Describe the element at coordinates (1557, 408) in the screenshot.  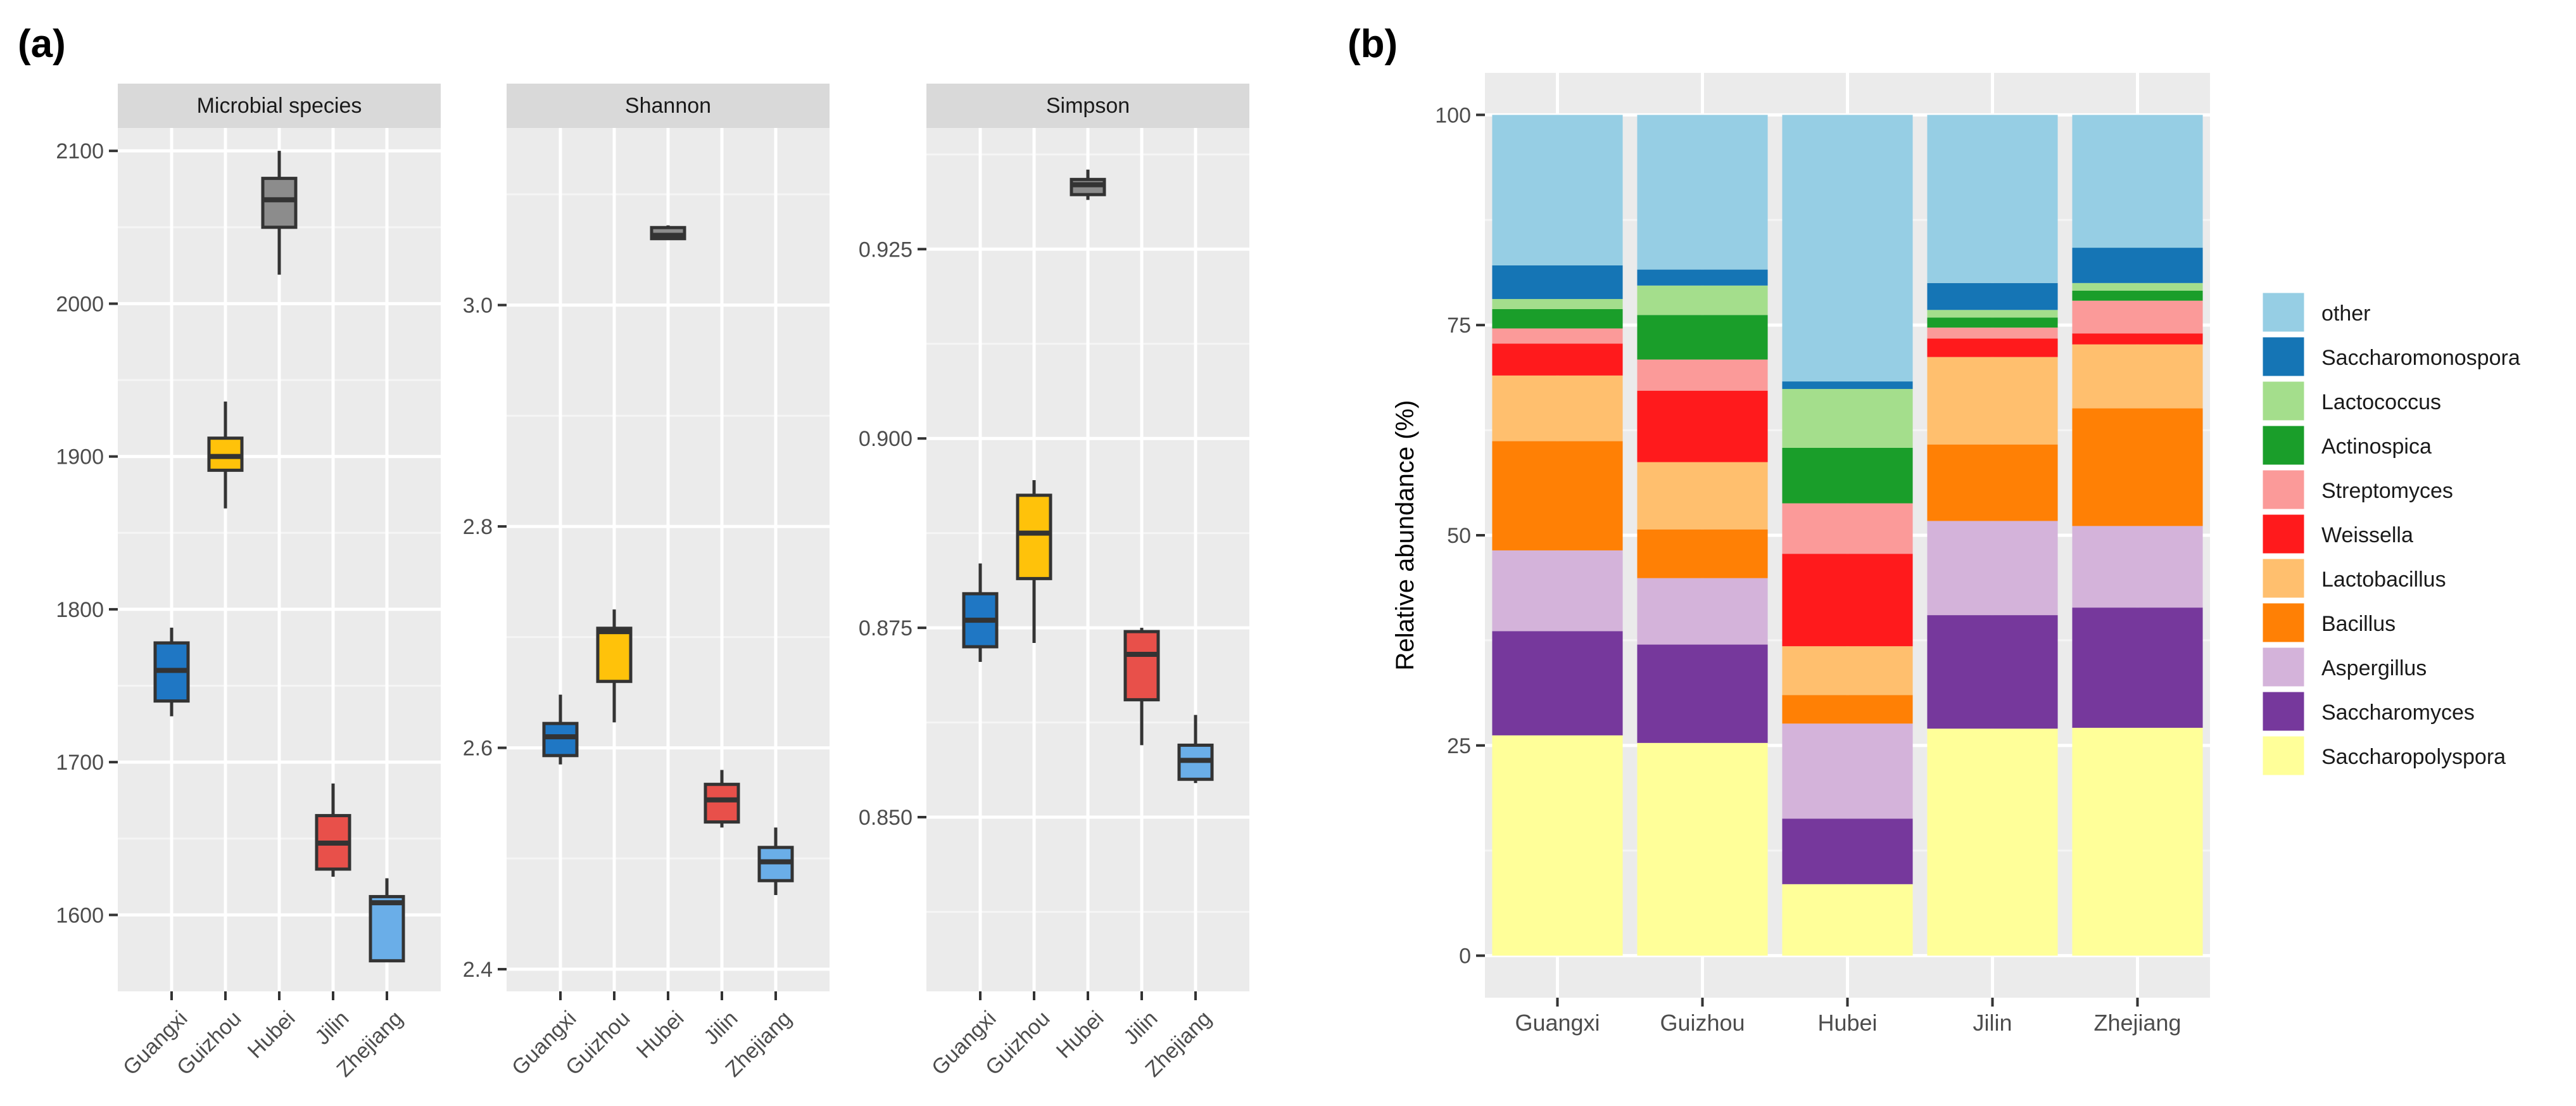
I see `bar-segment-guangxi-lactobacillus` at that location.